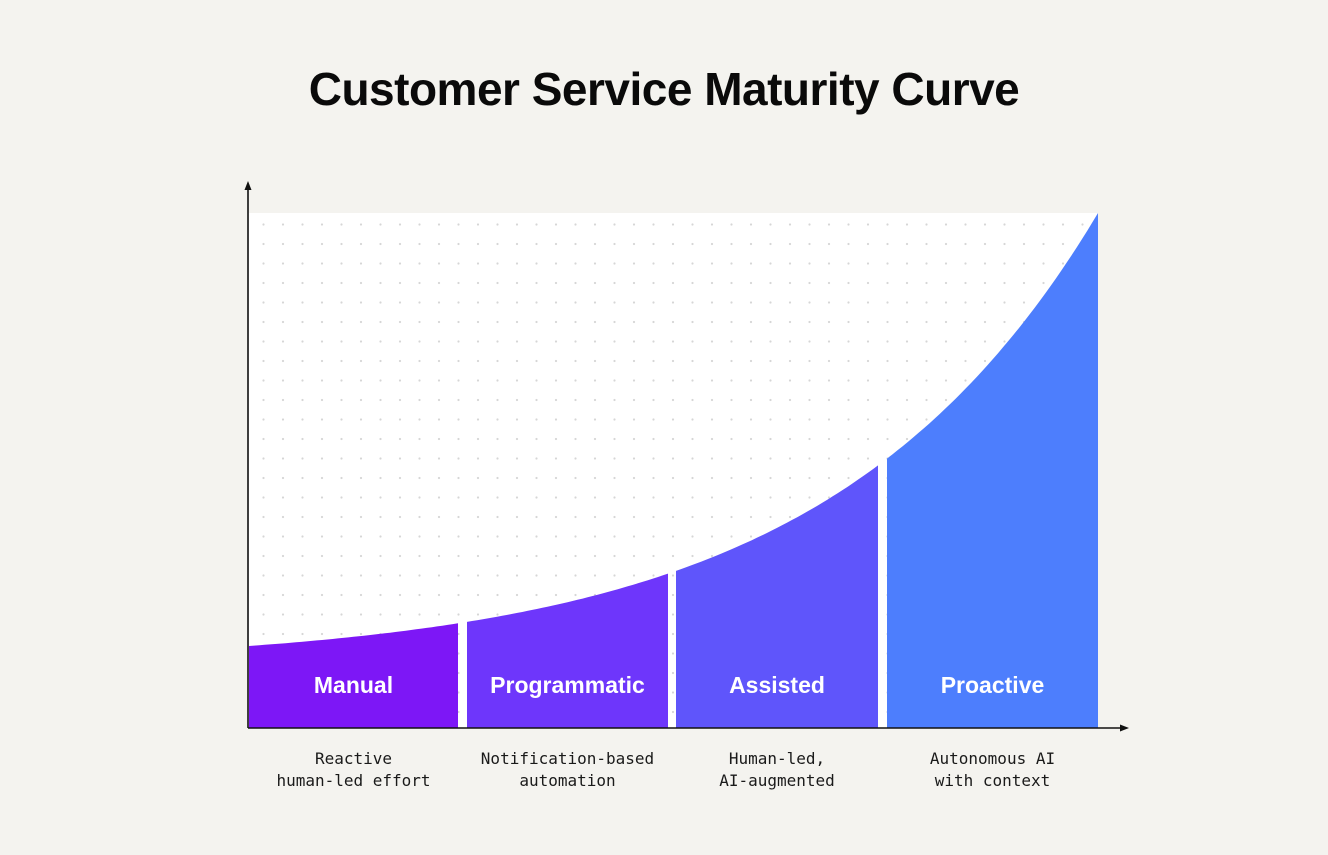  What do you see at coordinates (777, 596) in the screenshot?
I see `stage-area-assisted` at bounding box center [777, 596].